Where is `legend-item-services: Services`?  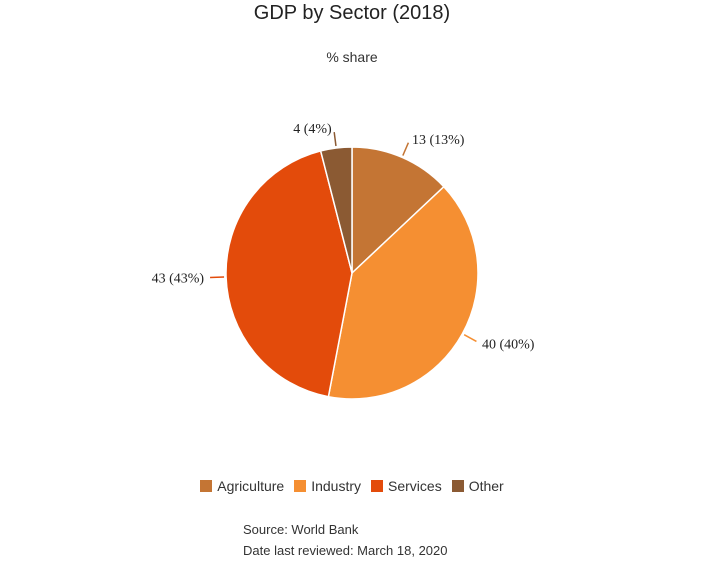 legend-item-services: Services is located at coordinates (406, 486).